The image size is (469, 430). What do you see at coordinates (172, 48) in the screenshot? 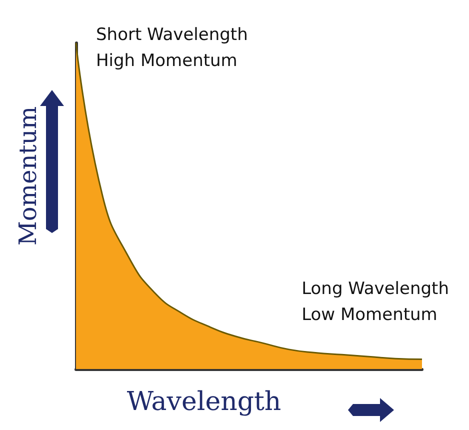
I see `annotation: Short Wavelength High Momentum` at bounding box center [172, 48].